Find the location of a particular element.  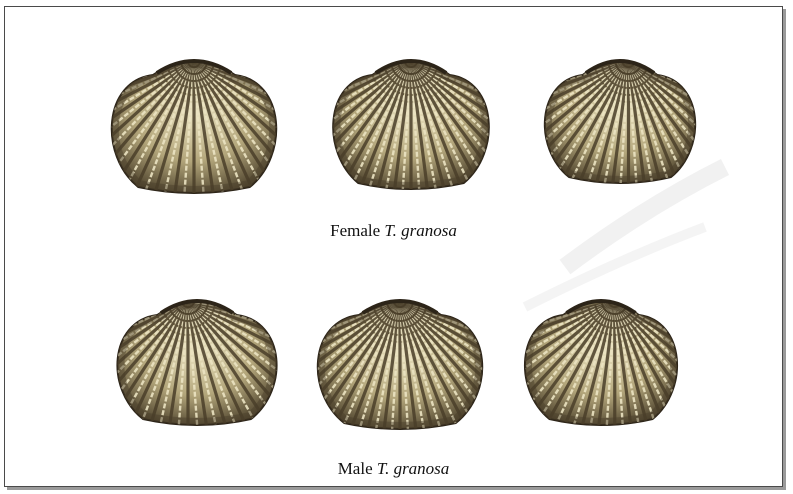

female-caption: Female T. granosa is located at coordinates (393, 231).